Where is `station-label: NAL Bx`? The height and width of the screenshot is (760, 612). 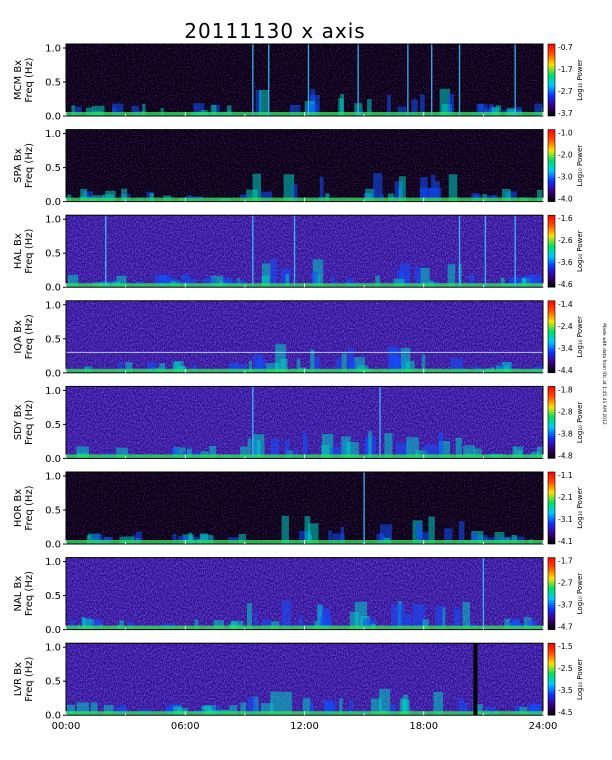
station-label: NAL Bx is located at coordinates (18, 594).